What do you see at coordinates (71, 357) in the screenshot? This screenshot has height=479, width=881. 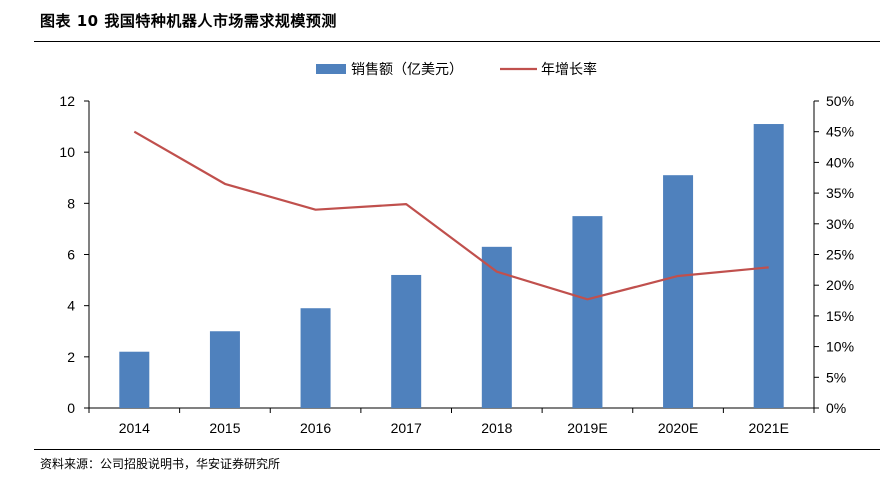 I see `left-tick-label: 2` at bounding box center [71, 357].